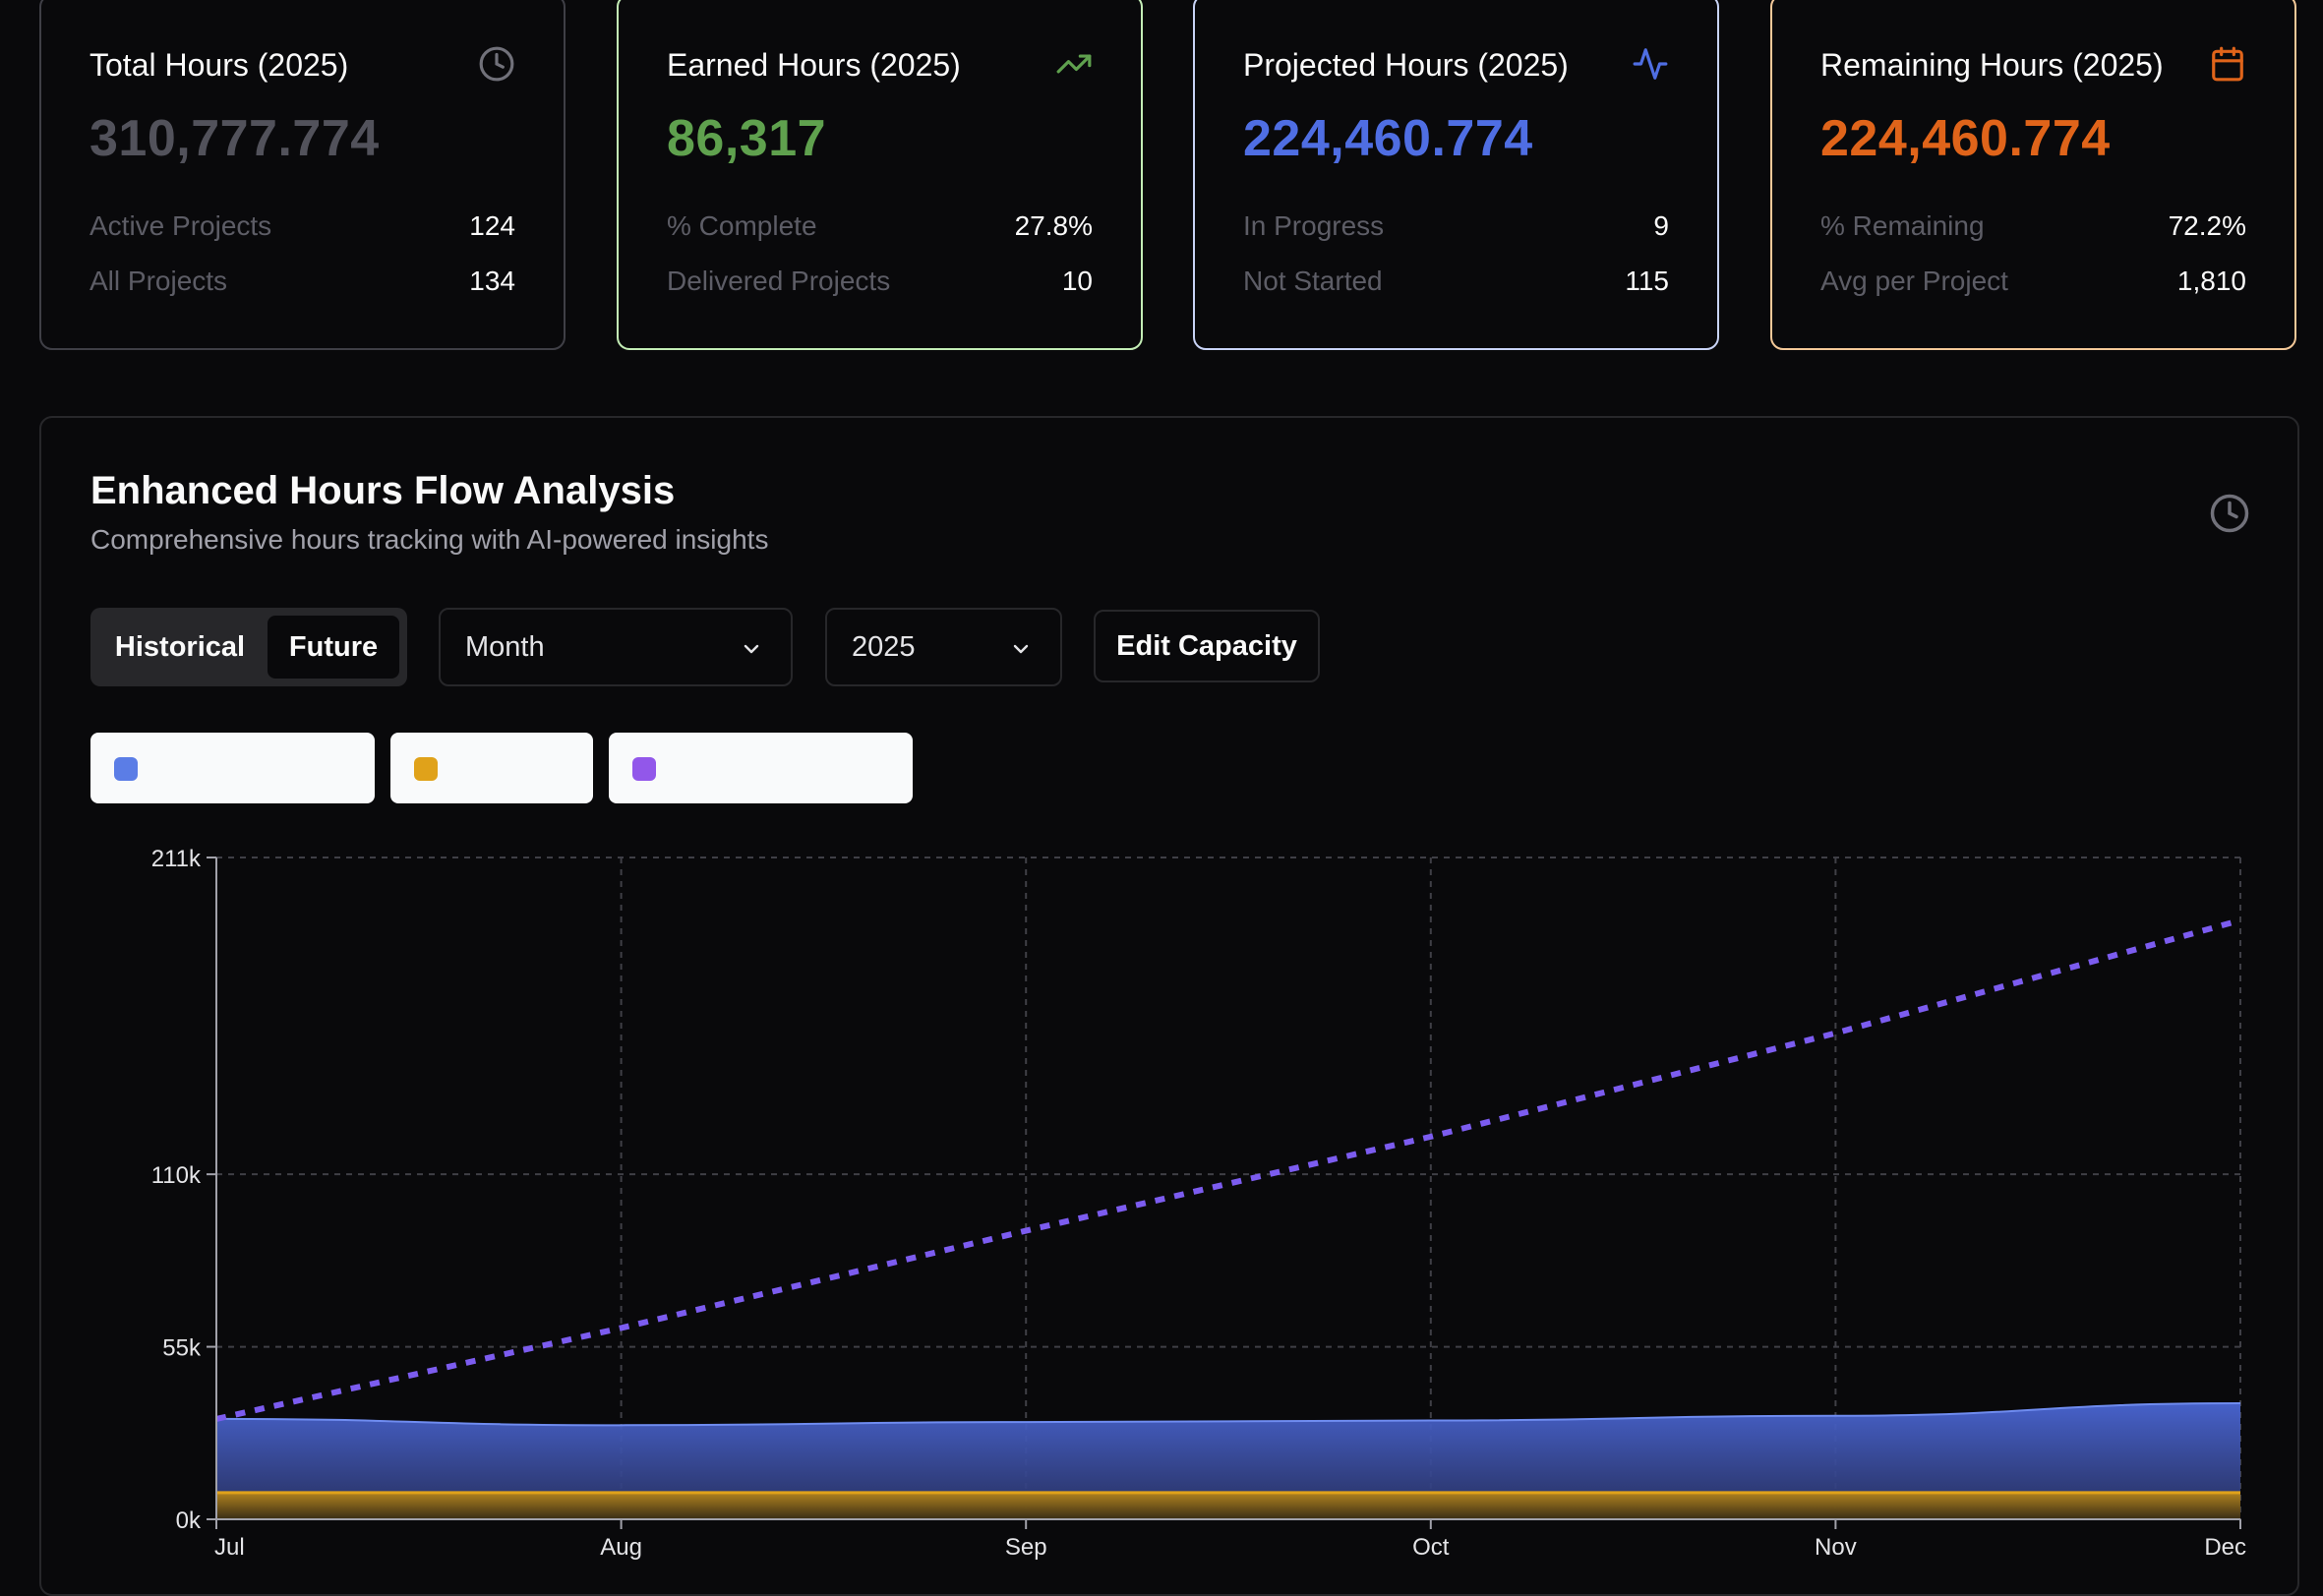 This screenshot has width=2323, height=1596. What do you see at coordinates (1026, 1548) in the screenshot?
I see `x-tick-label: Sep` at bounding box center [1026, 1548].